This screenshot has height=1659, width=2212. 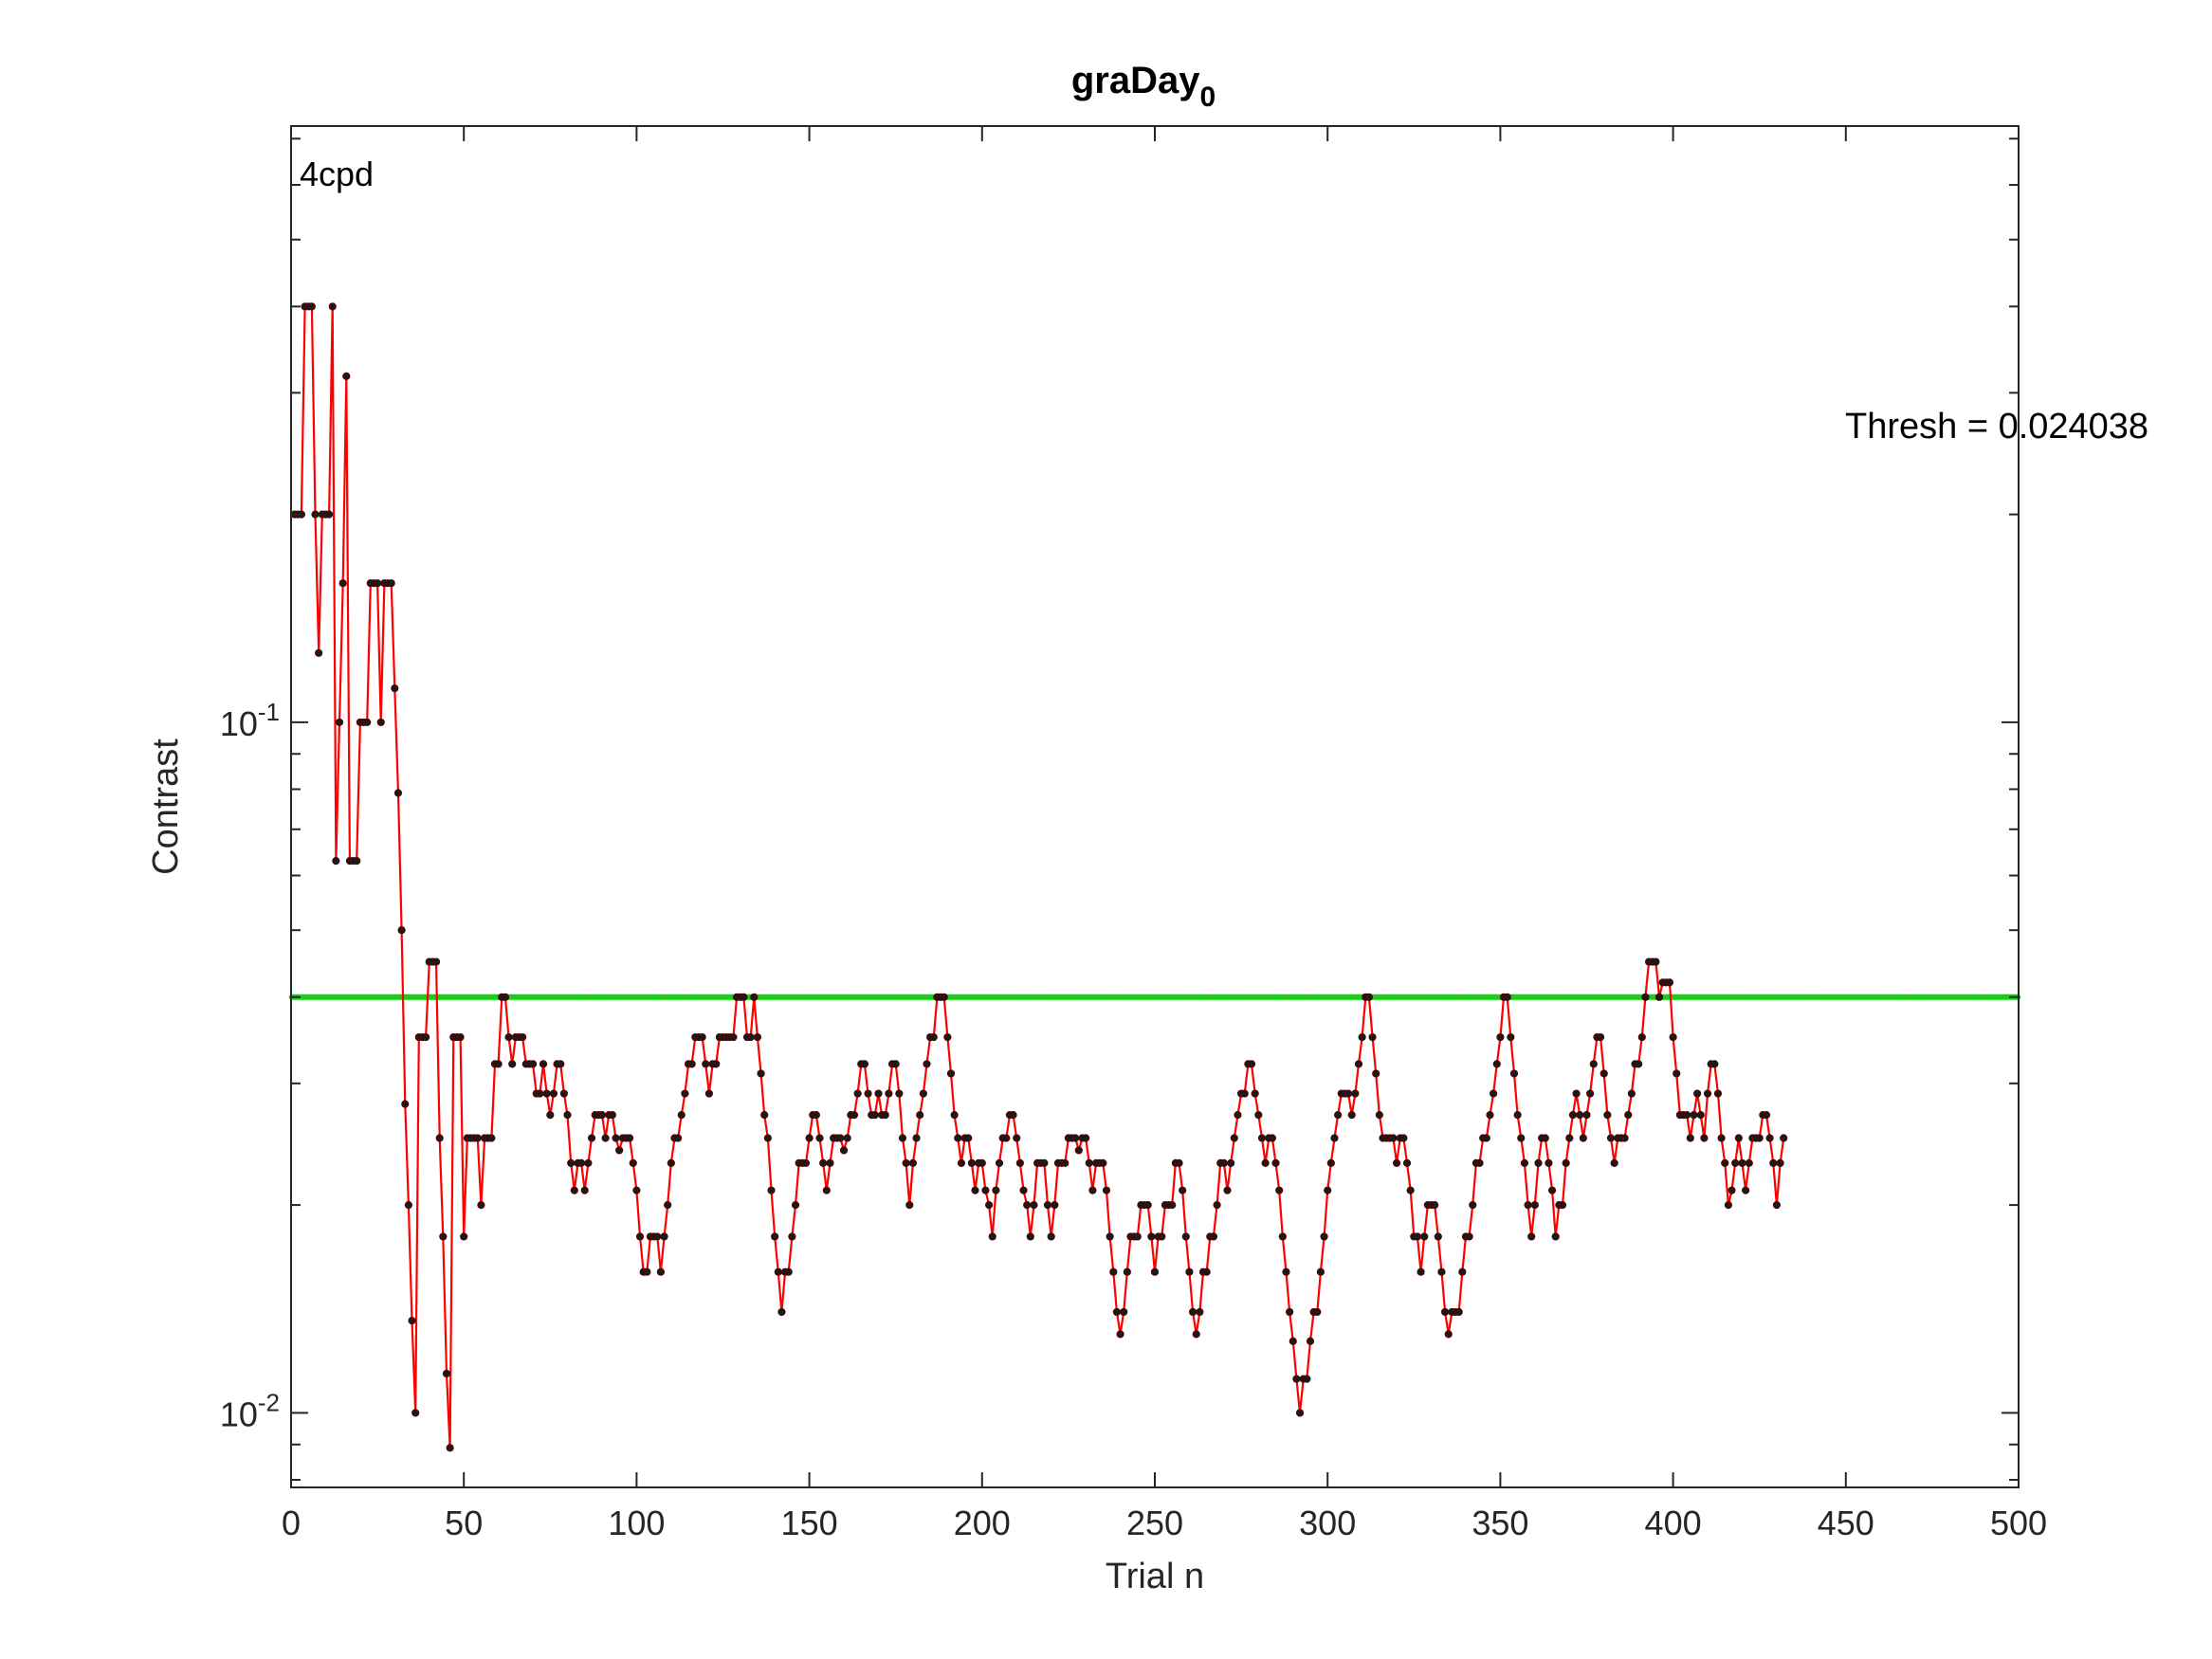 What do you see at coordinates (1846, 1523) in the screenshot?
I see `x-tick-label: 450` at bounding box center [1846, 1523].